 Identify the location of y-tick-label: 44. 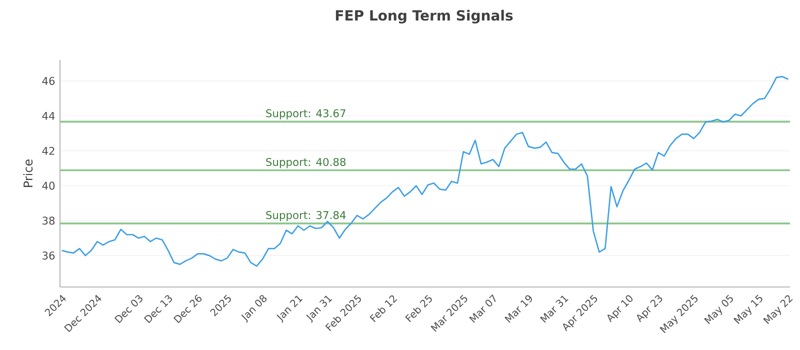
(48, 116).